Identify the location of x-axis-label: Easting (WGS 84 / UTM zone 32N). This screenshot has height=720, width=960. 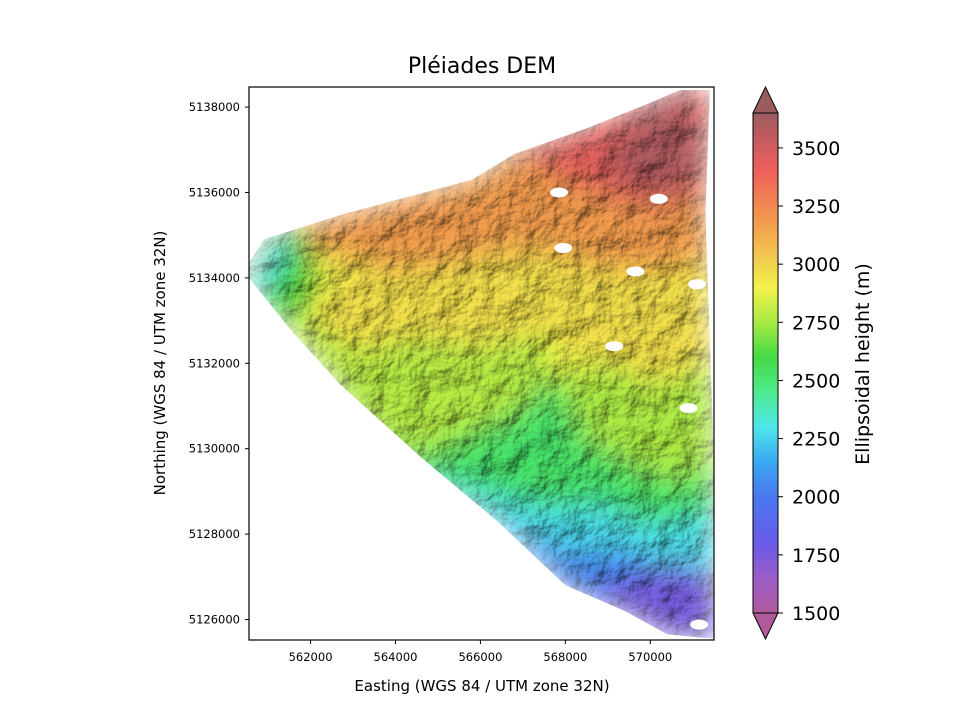
(481, 686).